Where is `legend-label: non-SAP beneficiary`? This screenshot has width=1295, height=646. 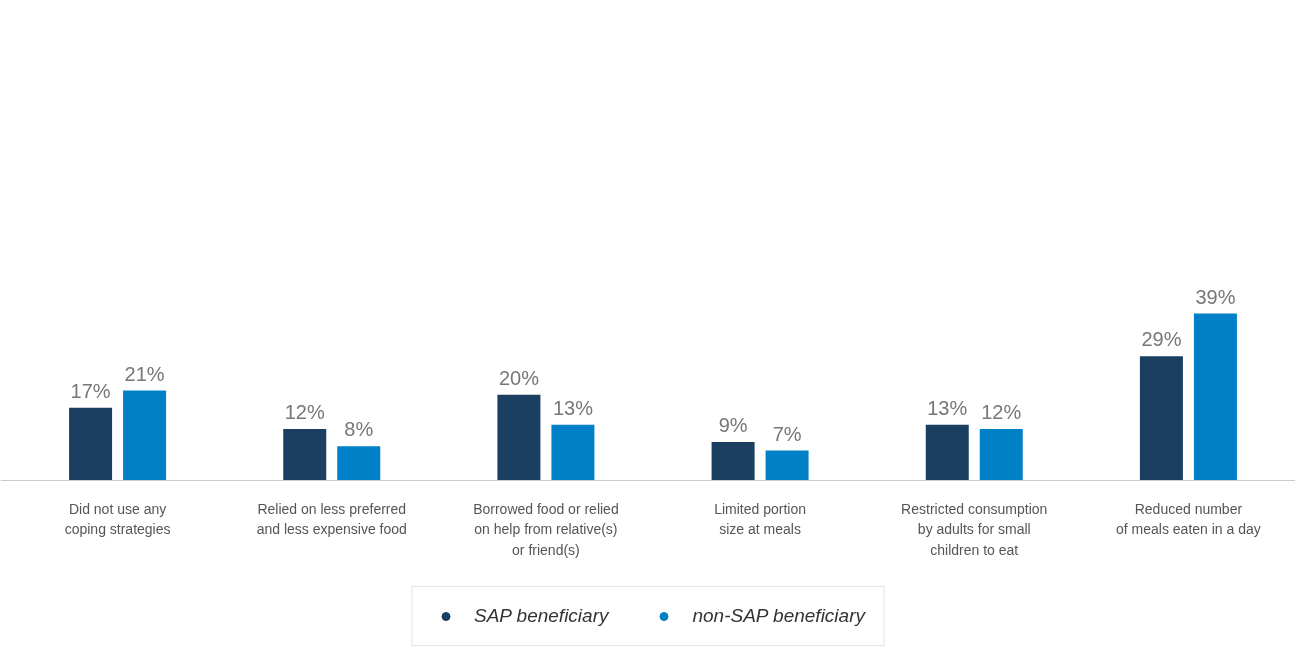 legend-label: non-SAP beneficiary is located at coordinates (778, 616).